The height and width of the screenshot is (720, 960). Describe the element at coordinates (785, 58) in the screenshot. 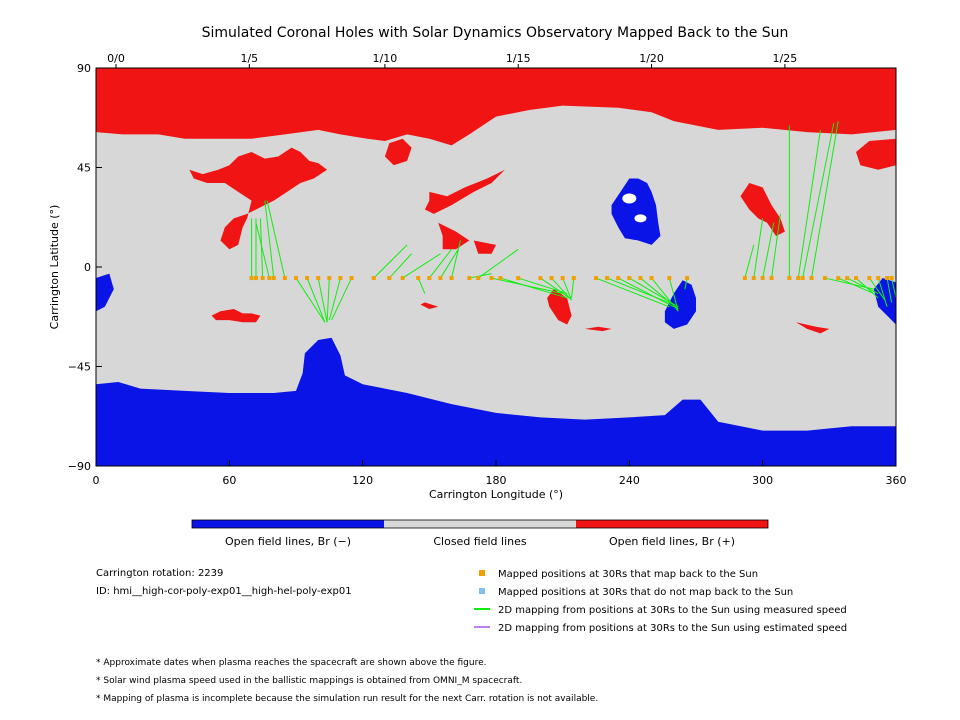

I see `top-date-label: 1/25` at that location.